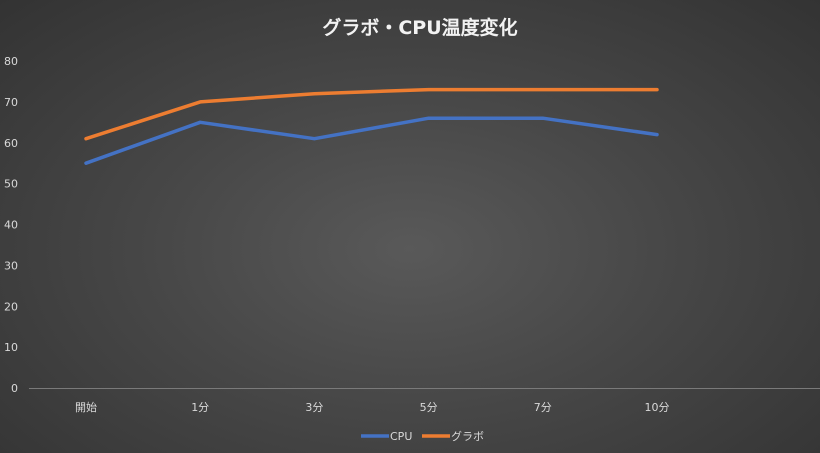 The image size is (820, 453). Describe the element at coordinates (11, 265) in the screenshot. I see `y-tick-label: 30` at that location.